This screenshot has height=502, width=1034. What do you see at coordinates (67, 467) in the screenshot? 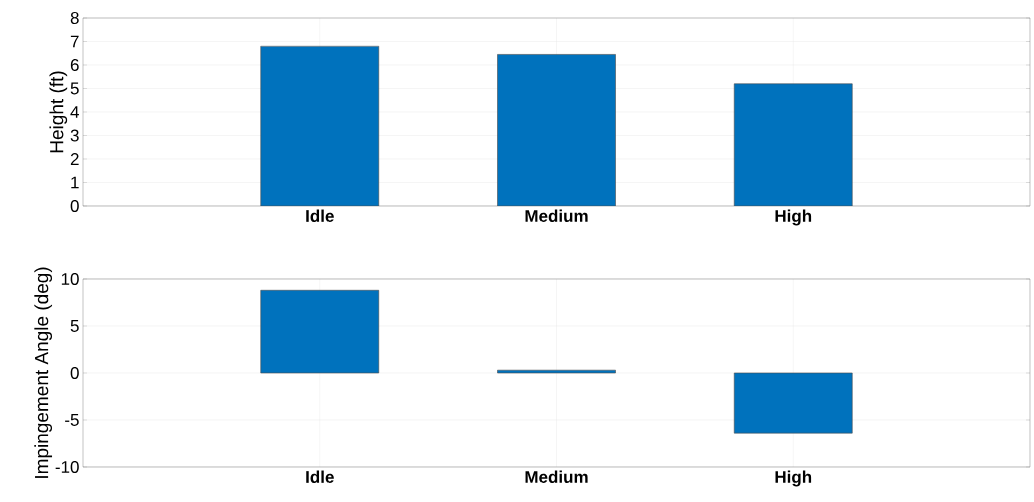
I see `y-tick-label: -10` at bounding box center [67, 467].